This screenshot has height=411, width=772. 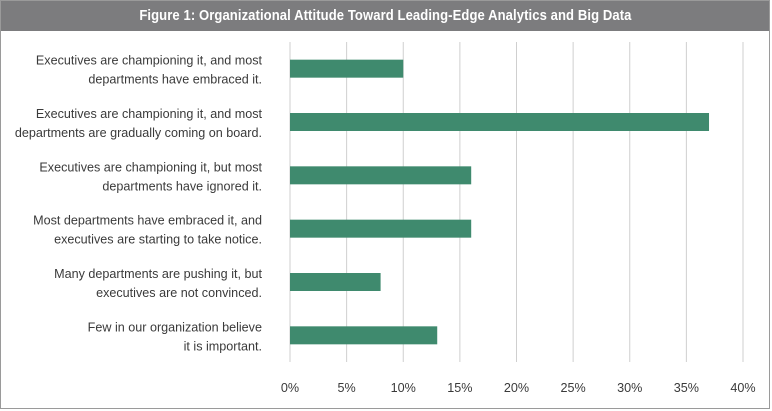 What do you see at coordinates (150, 167) in the screenshot?
I see `category-label: Executives are championing it, but most` at bounding box center [150, 167].